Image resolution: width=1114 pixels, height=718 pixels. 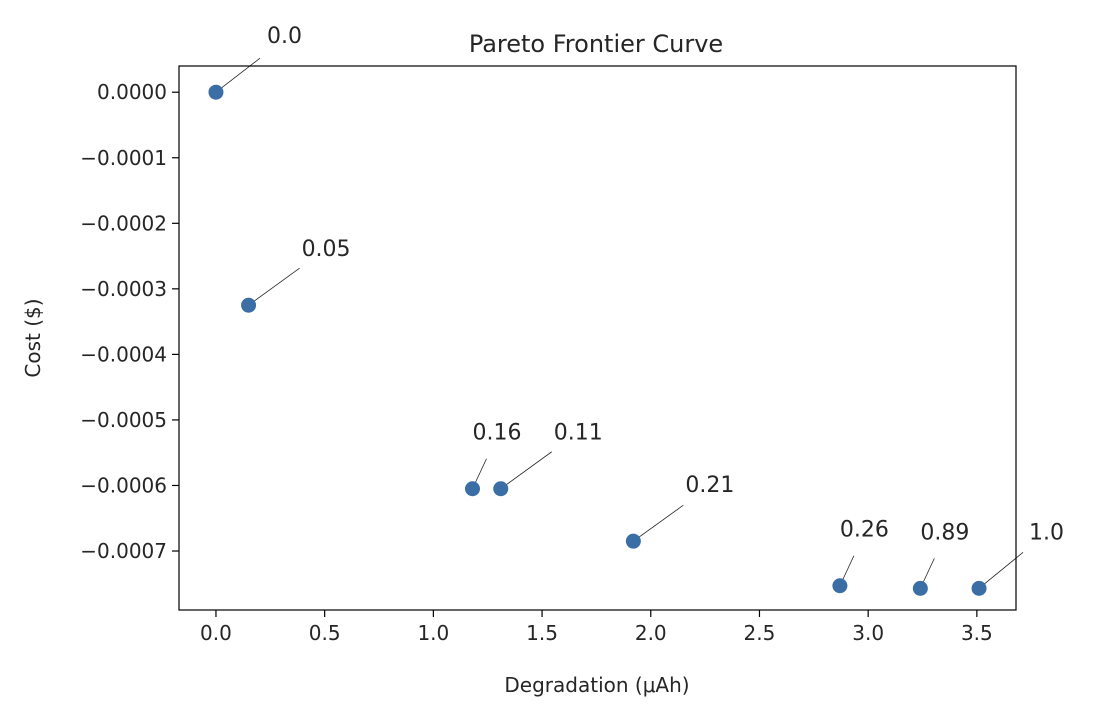 What do you see at coordinates (132, 92) in the screenshot?
I see `y-tick-label: 0.0000` at bounding box center [132, 92].